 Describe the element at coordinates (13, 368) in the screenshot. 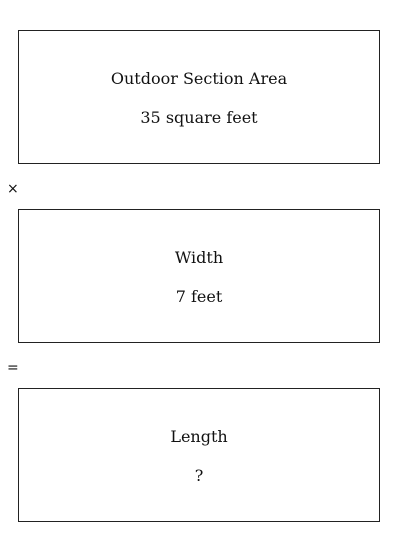

I see `equals-operator: =` at that location.